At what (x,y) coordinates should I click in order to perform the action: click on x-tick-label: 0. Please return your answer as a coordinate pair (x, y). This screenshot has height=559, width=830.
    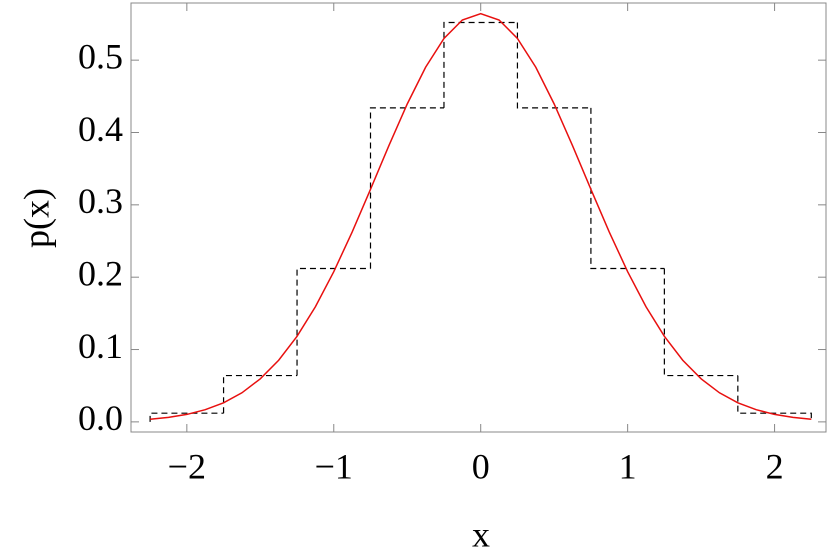
    Looking at the image, I should click on (481, 466).